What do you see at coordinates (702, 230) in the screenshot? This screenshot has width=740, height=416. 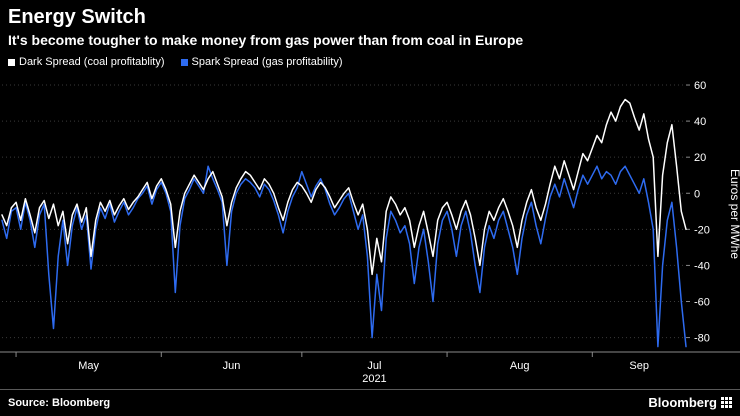 I see `y-tick-label: -20` at bounding box center [702, 230].